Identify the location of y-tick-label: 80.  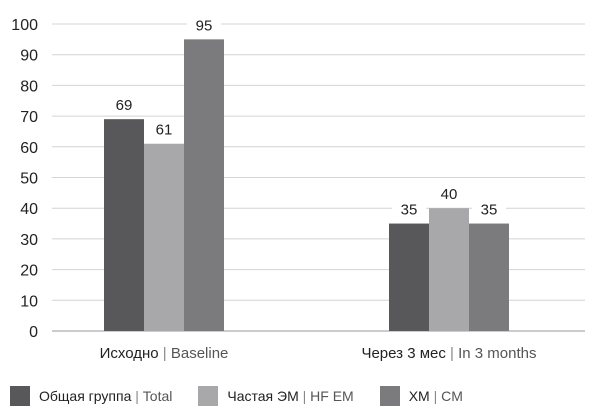
(29, 86).